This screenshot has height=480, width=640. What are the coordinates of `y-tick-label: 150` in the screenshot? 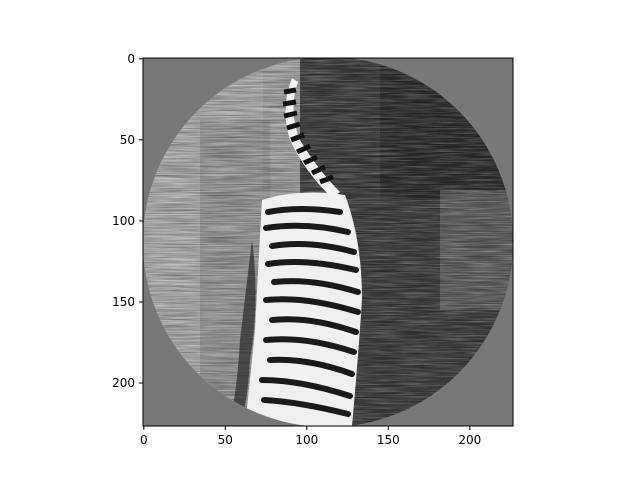 It's located at (123, 302).